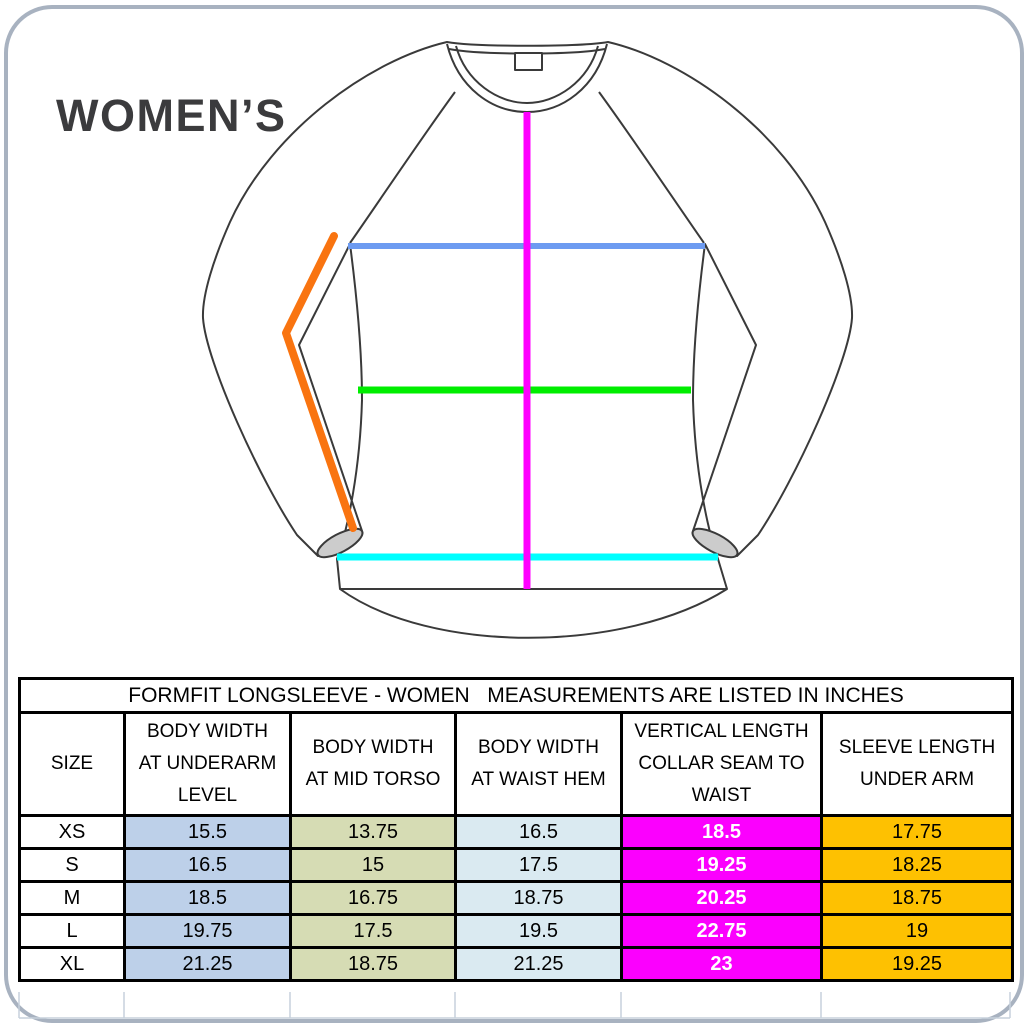 The height and width of the screenshot is (1030, 1029). What do you see at coordinates (340, 543) in the screenshot?
I see `cuff-left` at bounding box center [340, 543].